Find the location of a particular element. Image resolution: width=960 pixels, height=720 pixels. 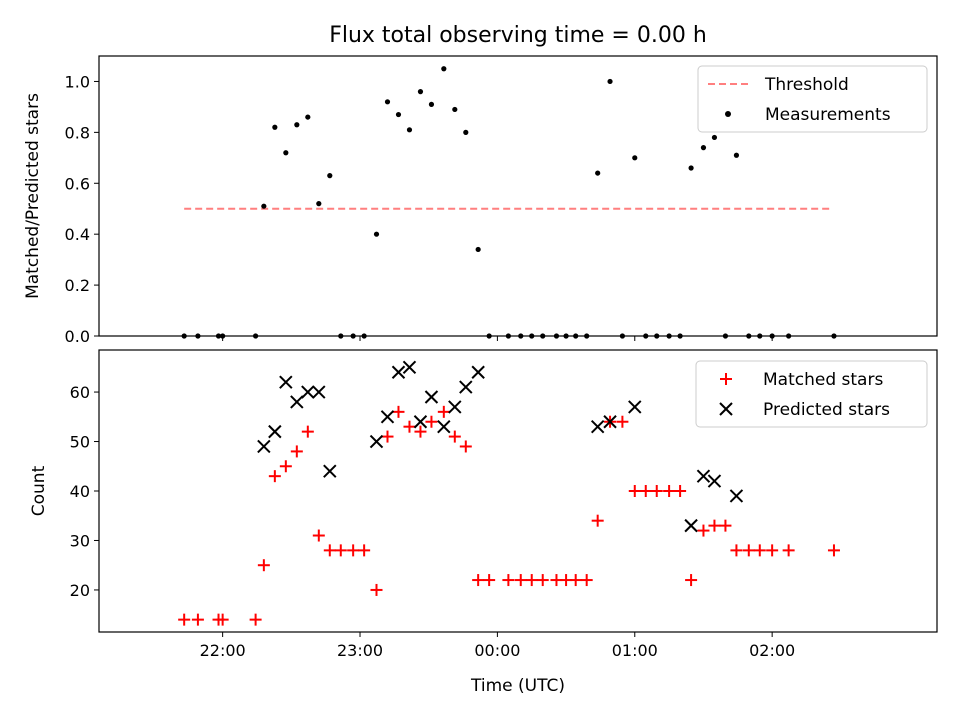

bottom-legend: Matched stars Predicted stars is located at coordinates (811, 394).